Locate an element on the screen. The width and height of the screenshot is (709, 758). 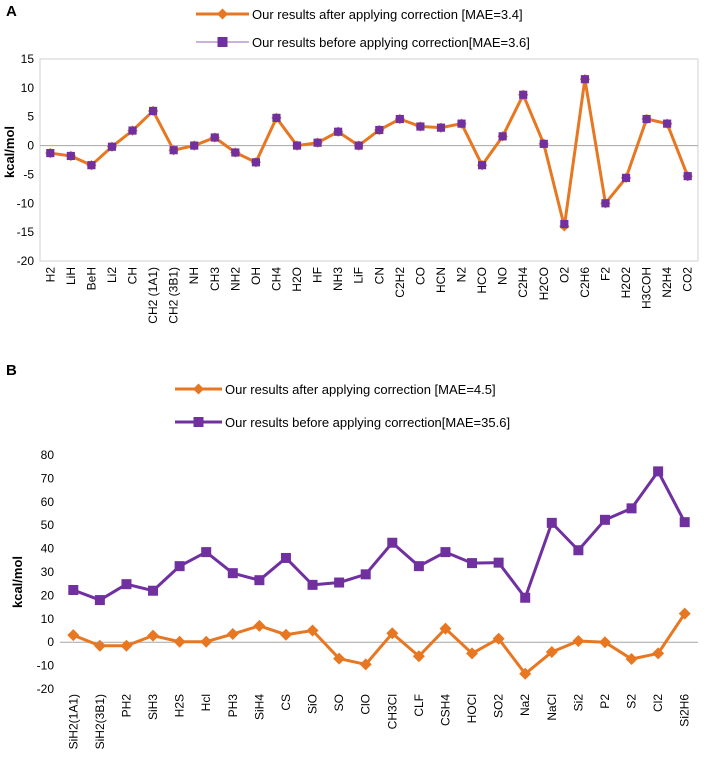
panel-a-x-tick-label: N2 is located at coordinates (462, 275).